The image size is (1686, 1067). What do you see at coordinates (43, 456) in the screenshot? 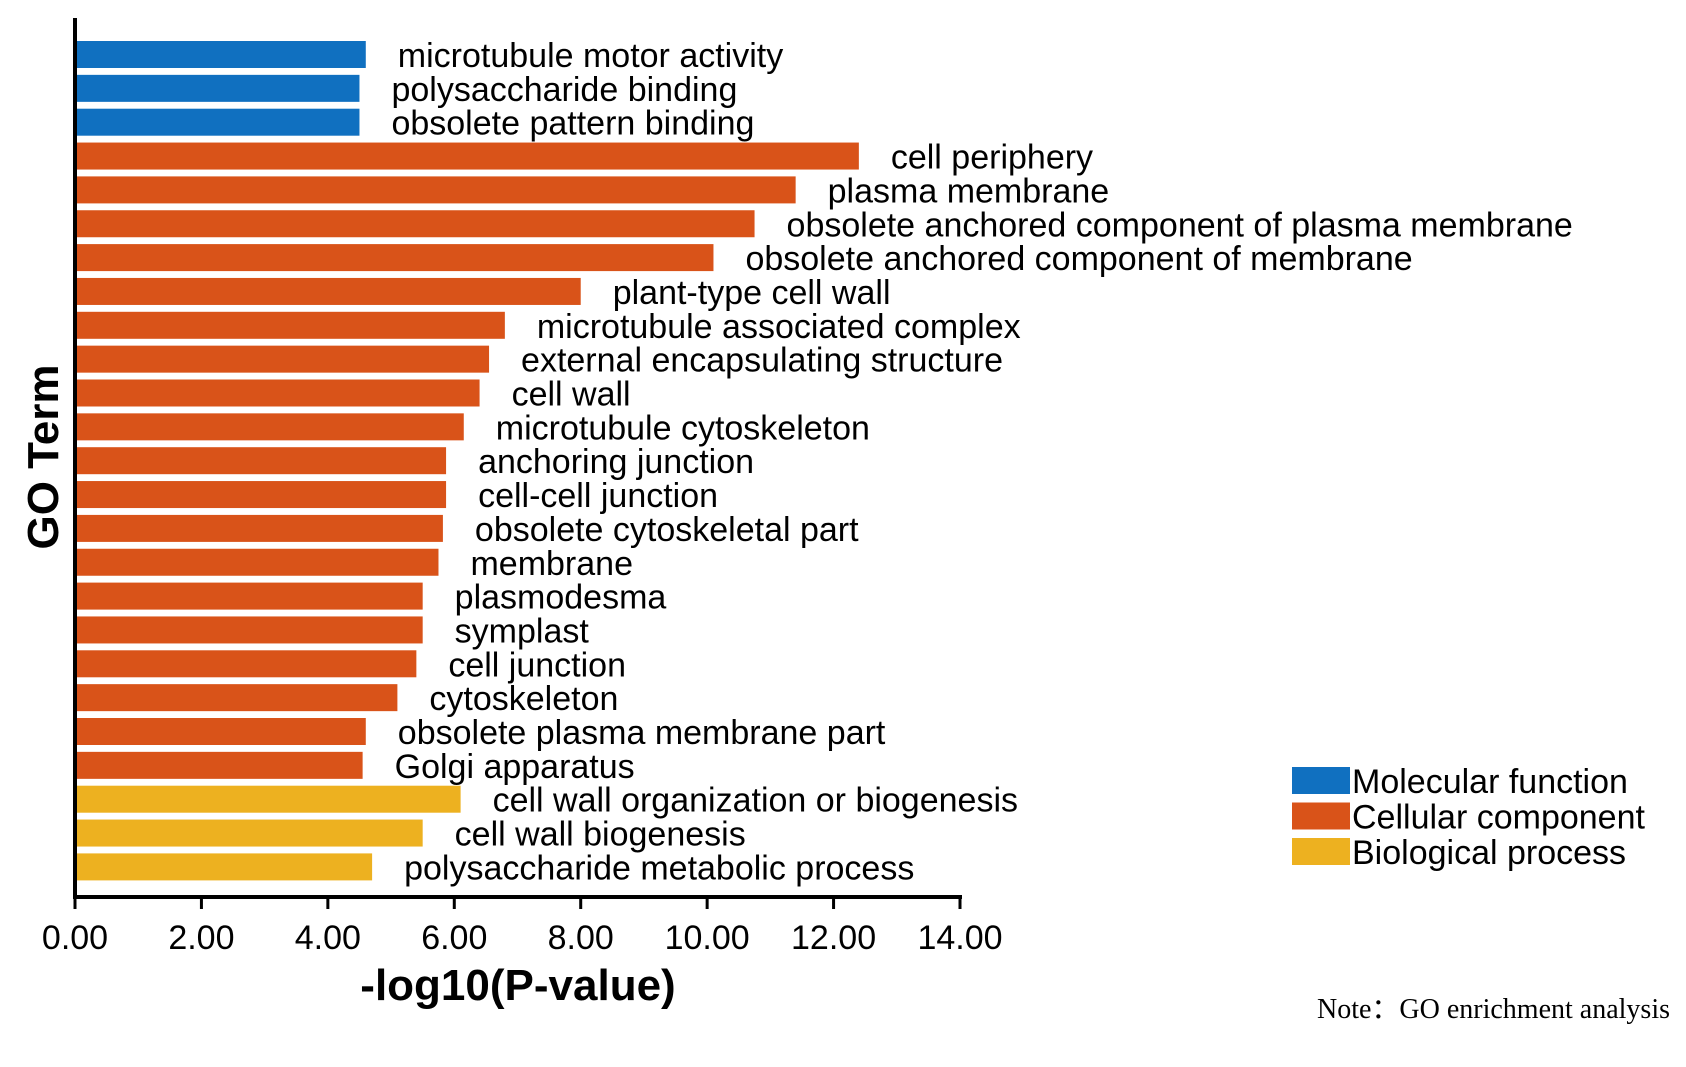
I see `y-axis-title: GO Term` at bounding box center [43, 456].